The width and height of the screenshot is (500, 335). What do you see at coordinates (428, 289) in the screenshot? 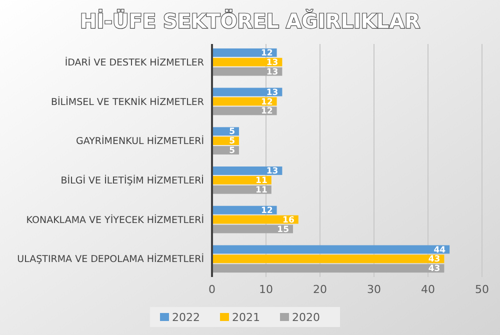
I see `x-tick-label: 40` at bounding box center [428, 289].